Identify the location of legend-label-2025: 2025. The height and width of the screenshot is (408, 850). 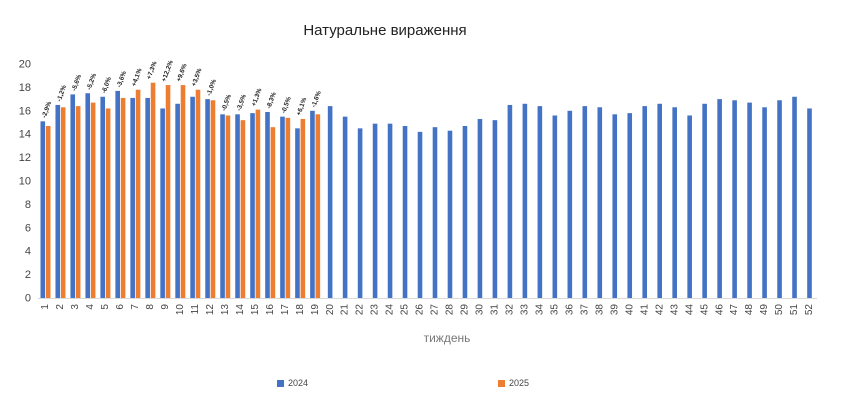
(519, 383).